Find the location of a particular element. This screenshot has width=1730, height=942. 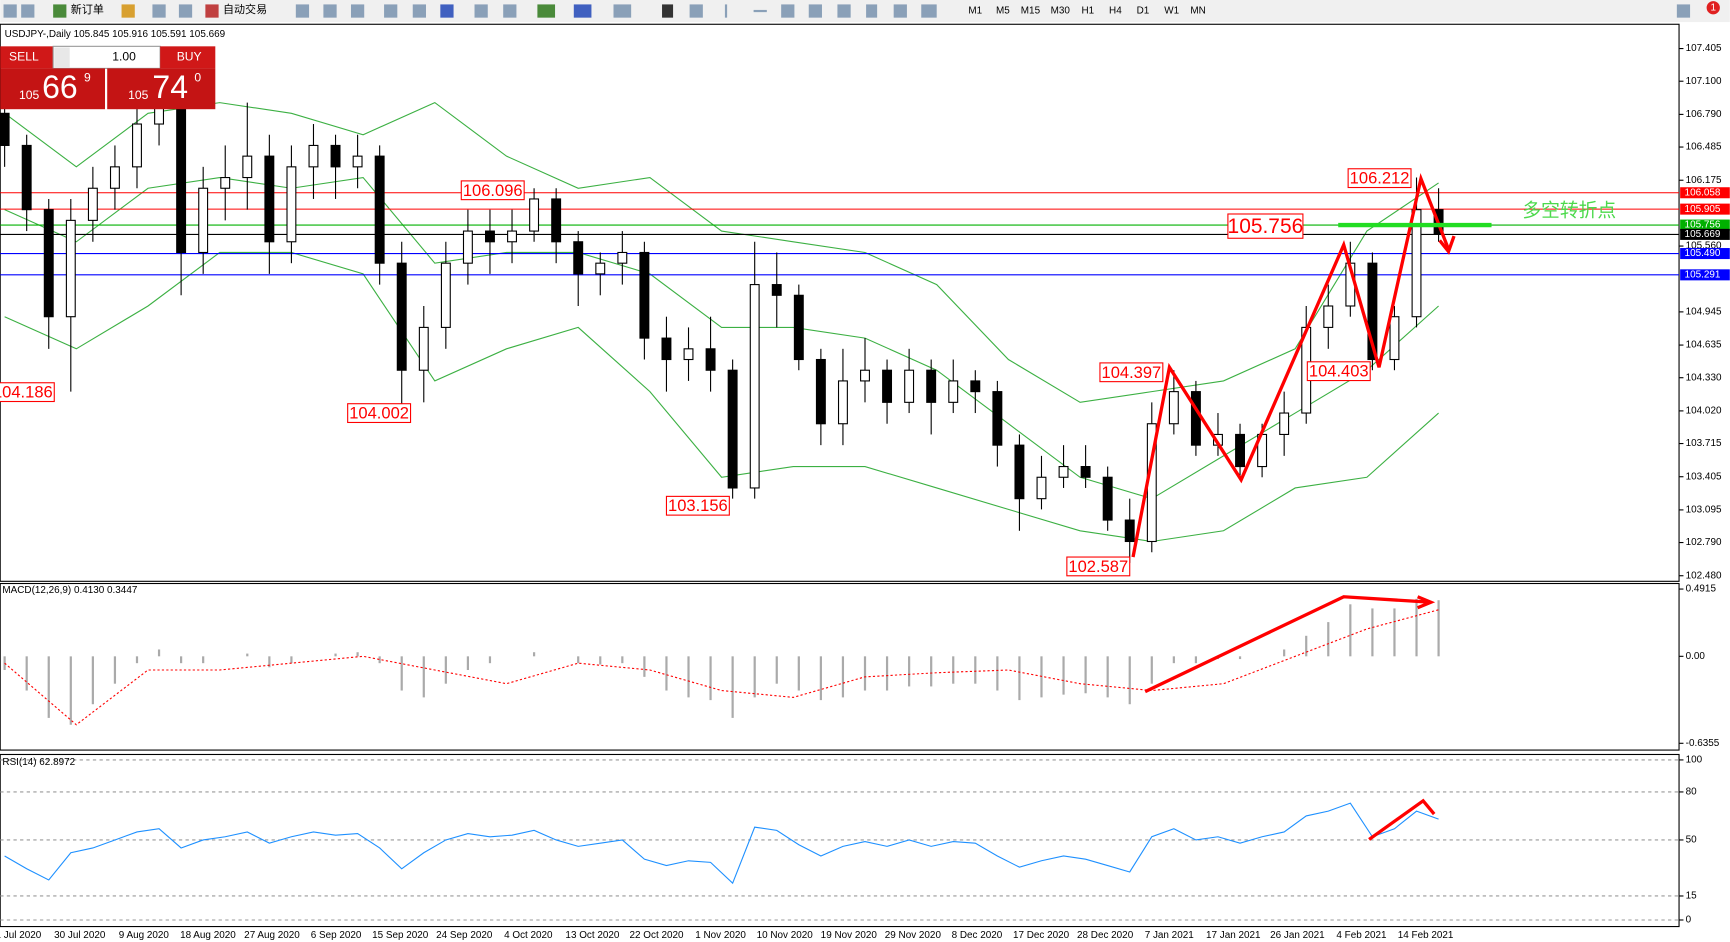

timeframe: MN is located at coordinates (1197, 11).